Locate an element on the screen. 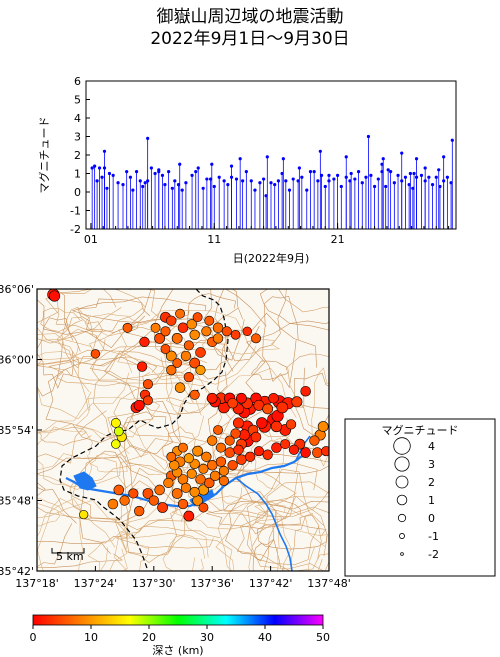 This screenshot has width=500, height=657. ytick-label: -1 is located at coordinates (75, 211).